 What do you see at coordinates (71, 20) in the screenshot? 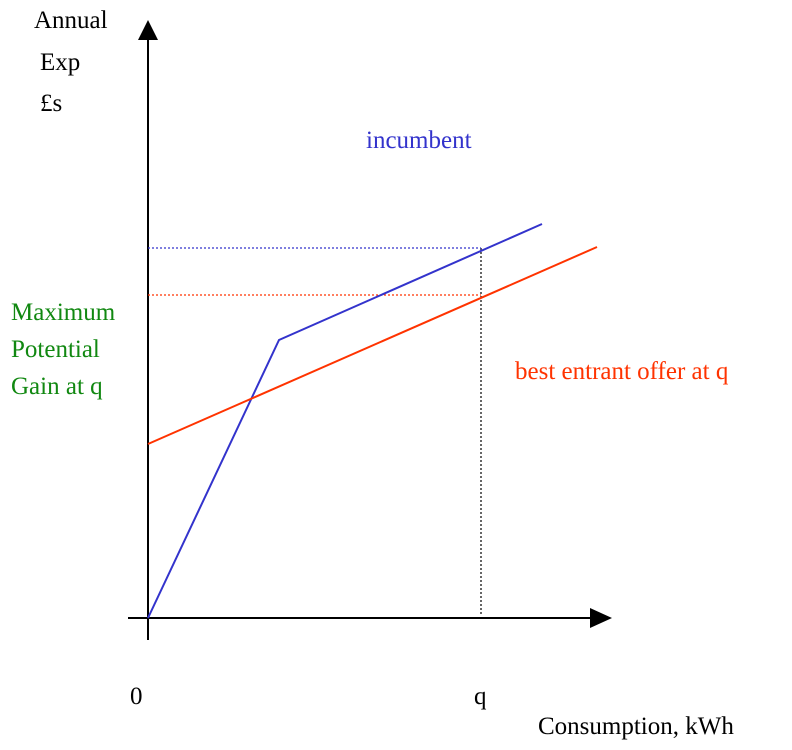
I see `y-axis-label-line-1: Annual` at bounding box center [71, 20].